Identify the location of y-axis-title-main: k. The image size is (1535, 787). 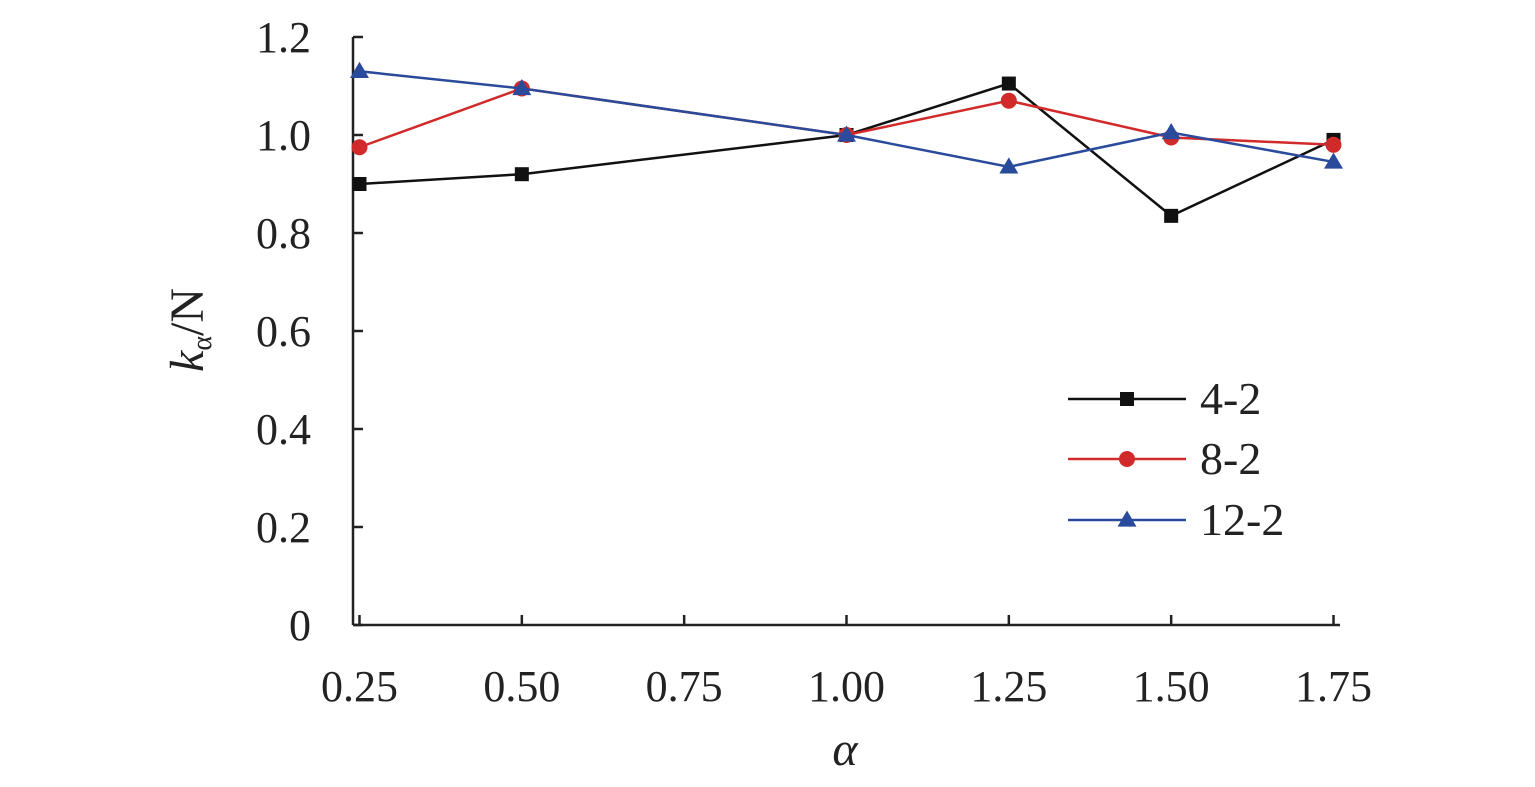
(187, 360).